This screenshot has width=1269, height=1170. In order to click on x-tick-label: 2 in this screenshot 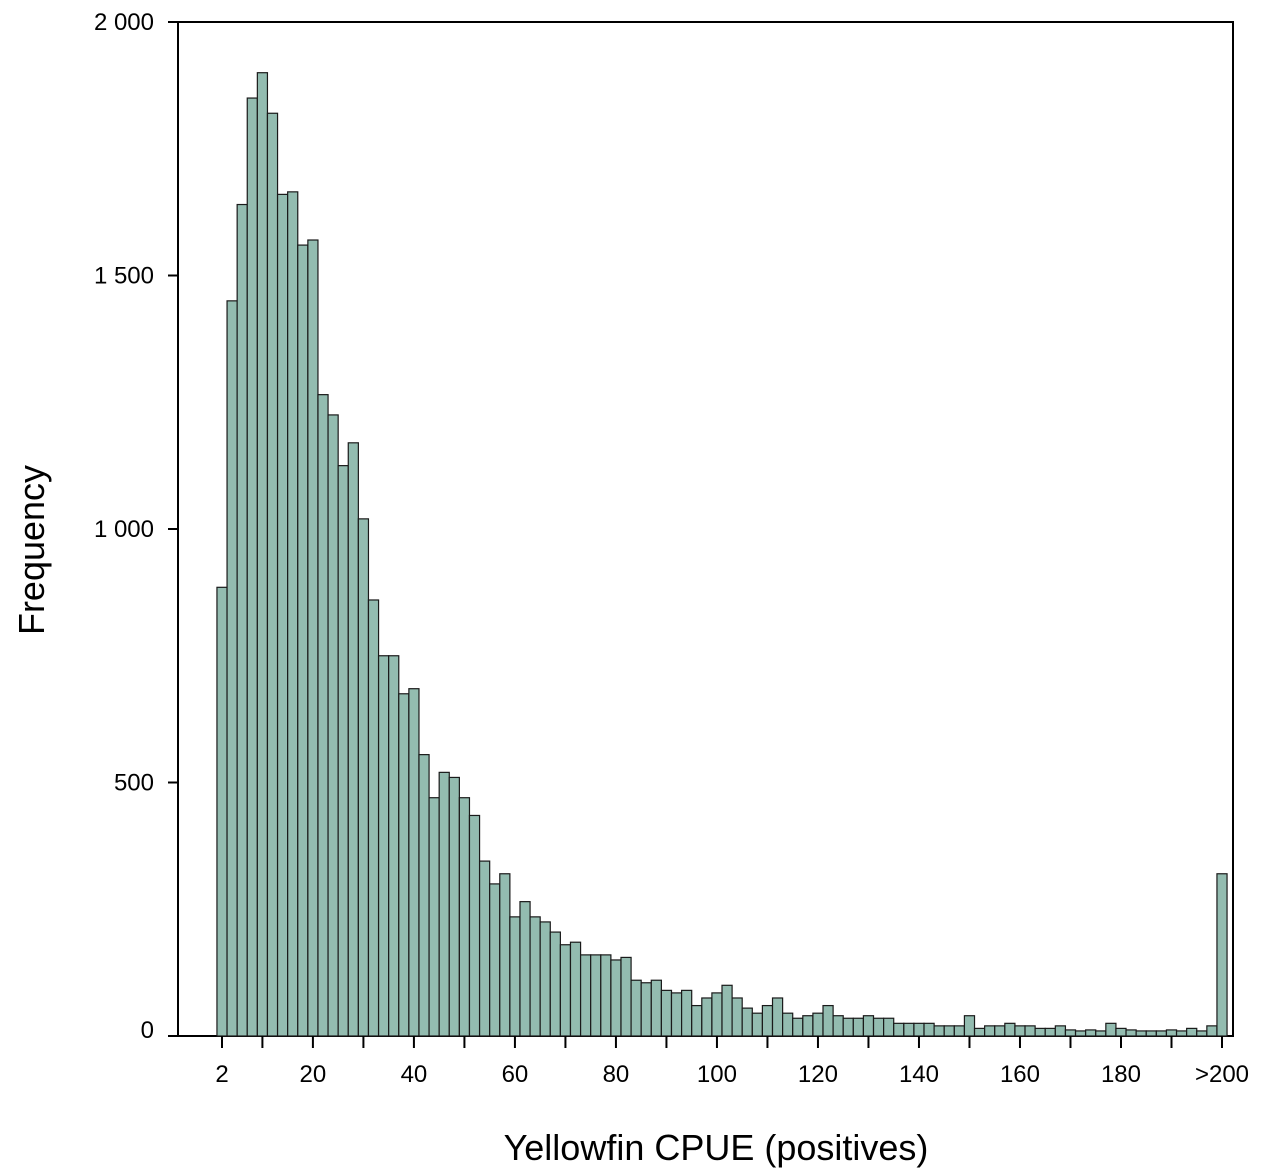, I will do `click(221, 1074)`.